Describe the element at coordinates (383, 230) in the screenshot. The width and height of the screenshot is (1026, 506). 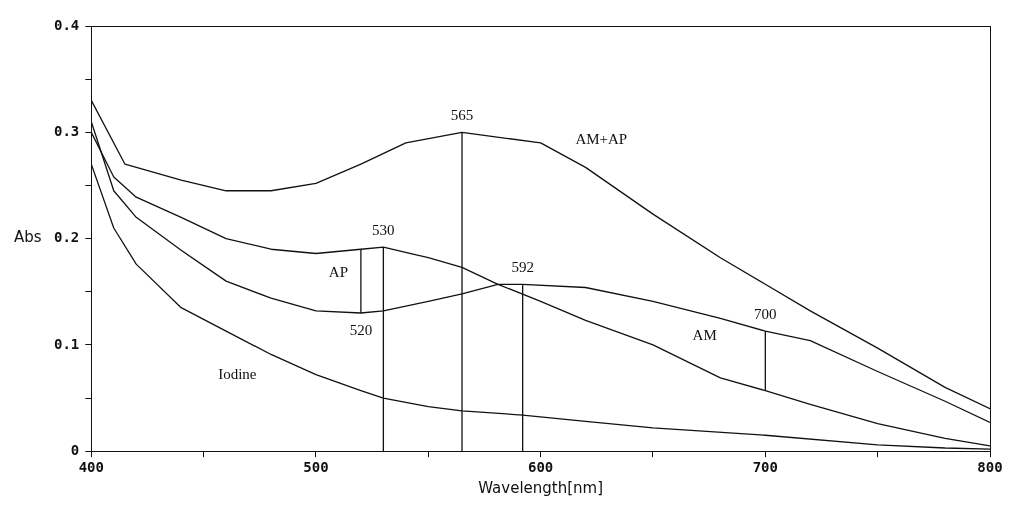
I see `annotation: 530` at that location.